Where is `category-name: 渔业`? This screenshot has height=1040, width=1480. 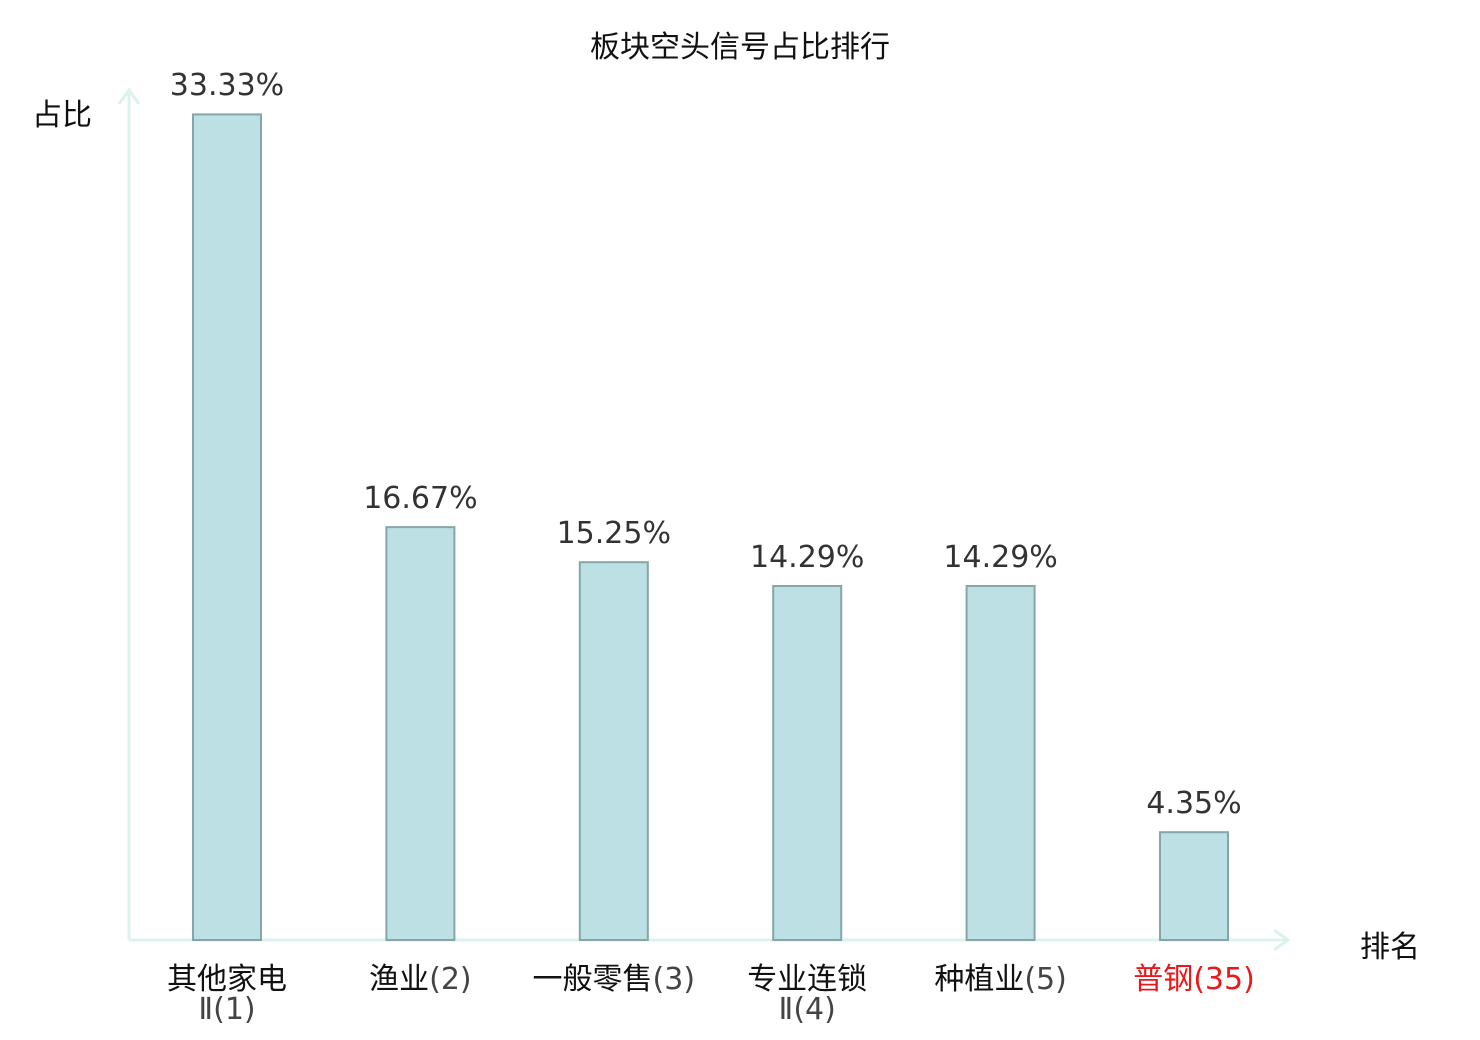
category-name: 渔业 is located at coordinates (399, 979).